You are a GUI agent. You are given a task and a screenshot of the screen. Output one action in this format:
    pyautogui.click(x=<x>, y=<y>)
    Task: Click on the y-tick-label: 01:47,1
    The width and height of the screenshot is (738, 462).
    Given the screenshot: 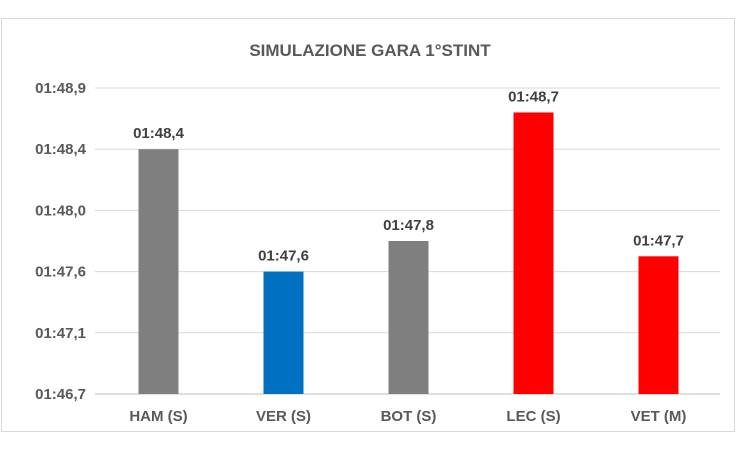 What is the action you would take?
    pyautogui.click(x=60, y=333)
    